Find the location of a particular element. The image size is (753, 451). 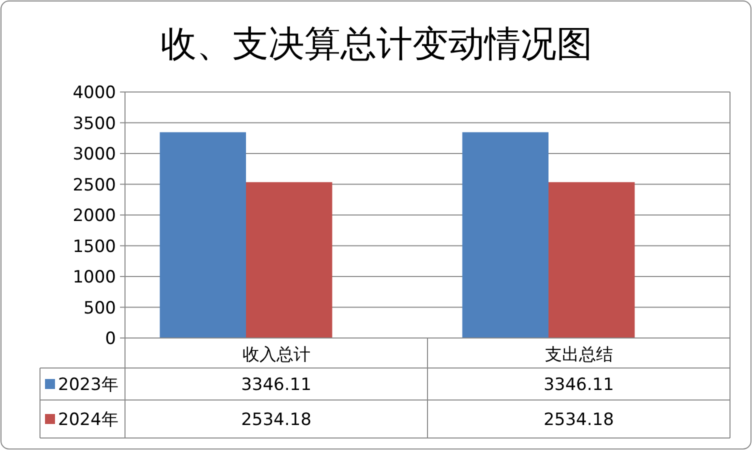

y-tick-label: 1000 is located at coordinates (94, 278).